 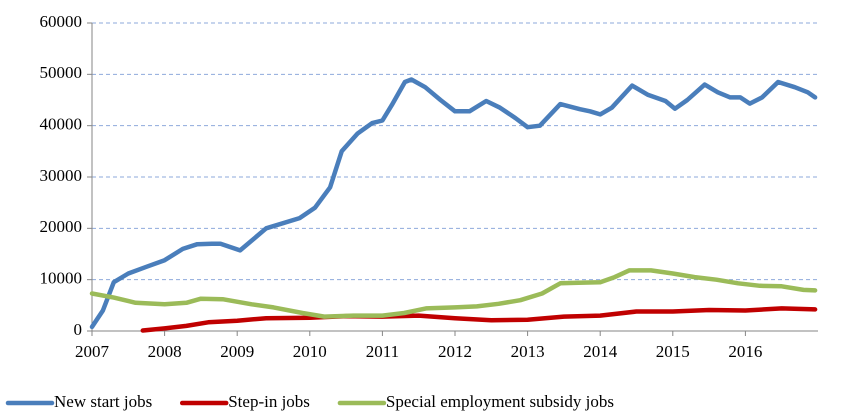 I want to click on legend-label: Special employment subsidy jobs, so click(x=500, y=401).